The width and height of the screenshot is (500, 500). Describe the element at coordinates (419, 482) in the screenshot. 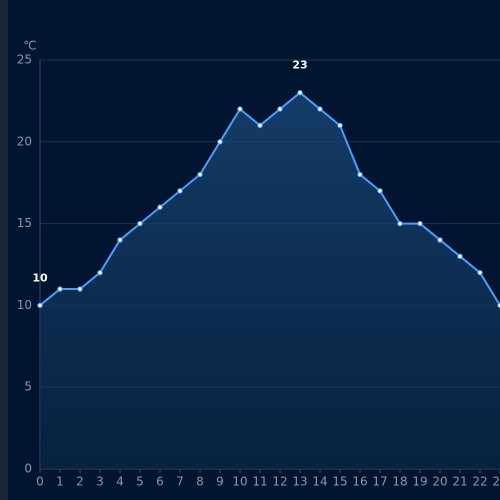

I see `x-tick-label: 19` at that location.